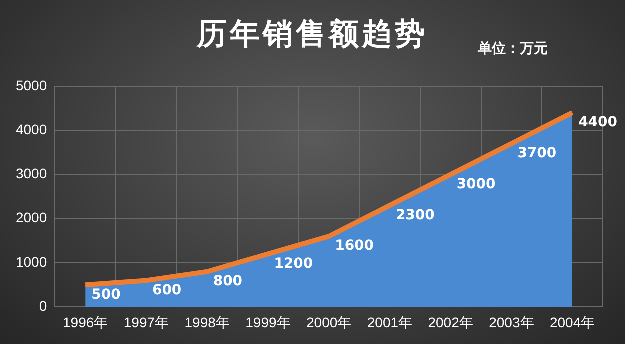 This screenshot has height=344, width=625. What do you see at coordinates (537, 153) in the screenshot?
I see `data-label: 3700` at bounding box center [537, 153].